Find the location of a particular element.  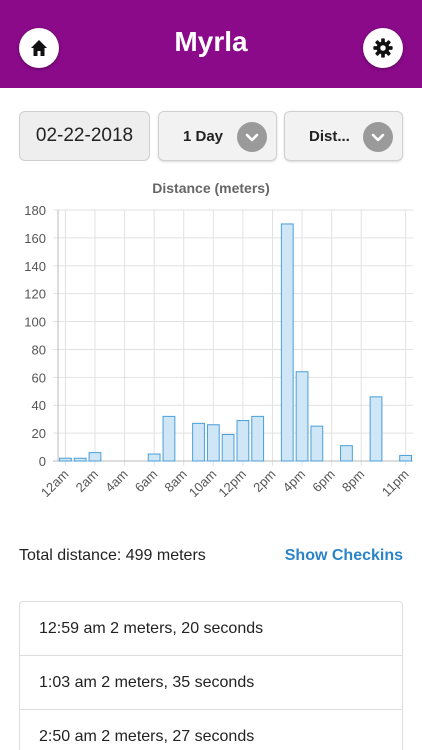

home-icon is located at coordinates (39, 48).